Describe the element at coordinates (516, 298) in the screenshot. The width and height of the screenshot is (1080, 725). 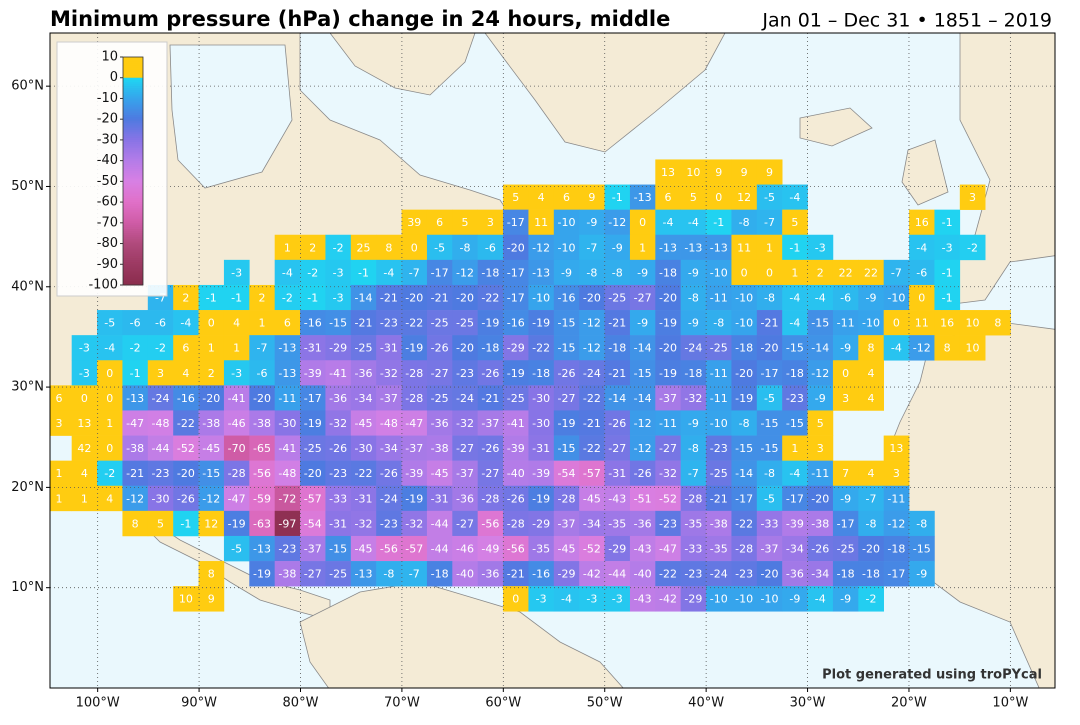
I see `cell-value: -17` at that location.